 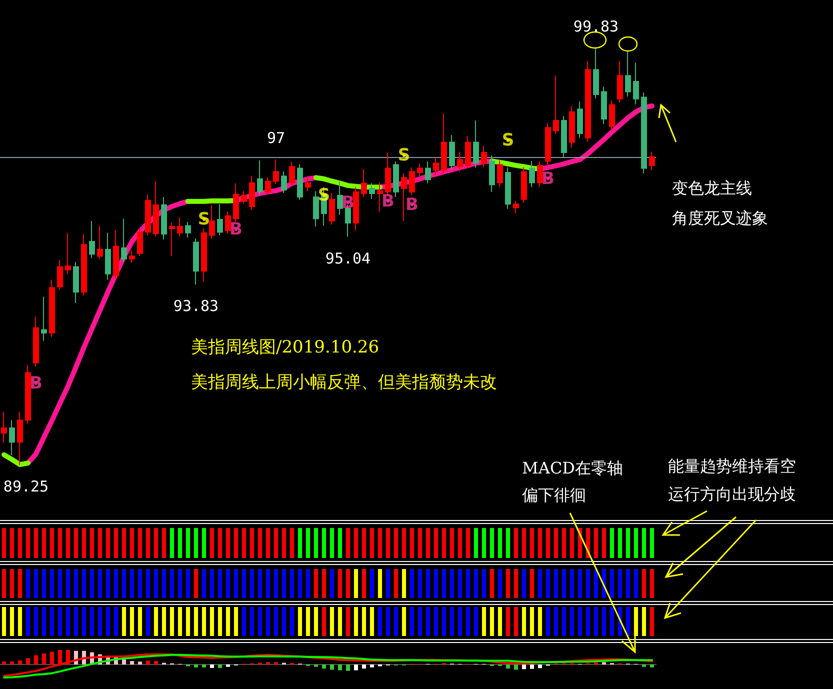 I want to click on text: 美指周线图/2019.10.26, so click(x=285, y=348).